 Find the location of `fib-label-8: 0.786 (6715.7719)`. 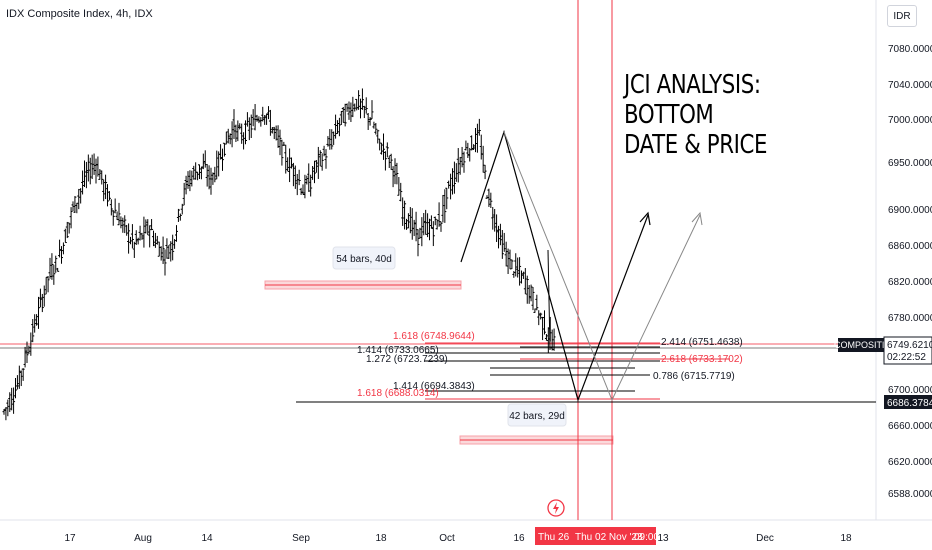

fib-label-8: 0.786 (6715.7719) is located at coordinates (694, 376).